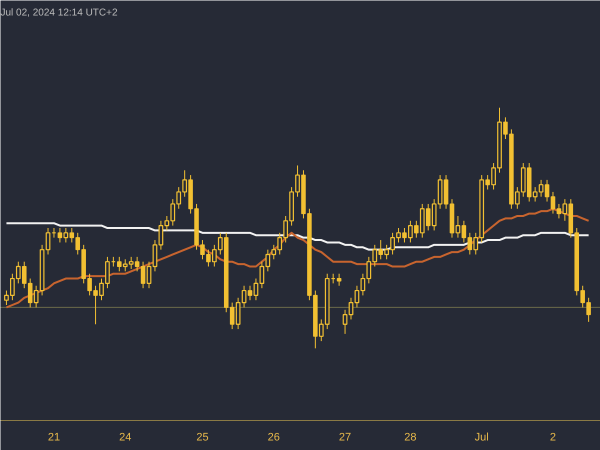 The image size is (600, 450). What do you see at coordinates (59, 13) in the screenshot?
I see `text: Jul 02, 2024 12:14 UTC+2` at bounding box center [59, 13].